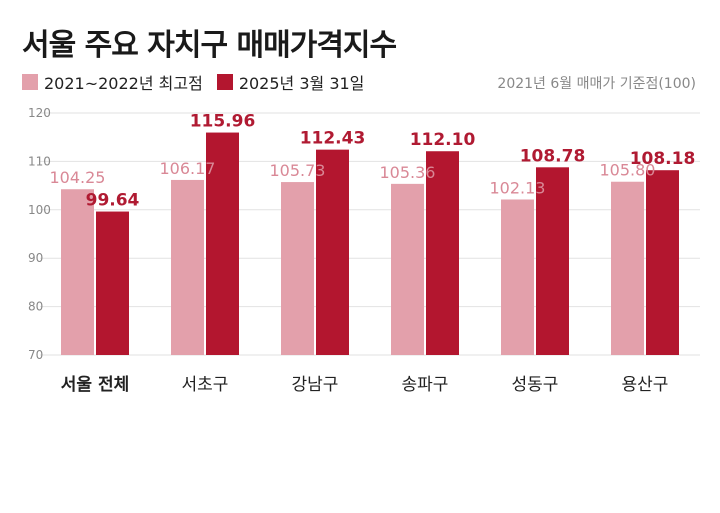  What do you see at coordinates (95, 385) in the screenshot?
I see `category-label: 서울 전체` at bounding box center [95, 385].